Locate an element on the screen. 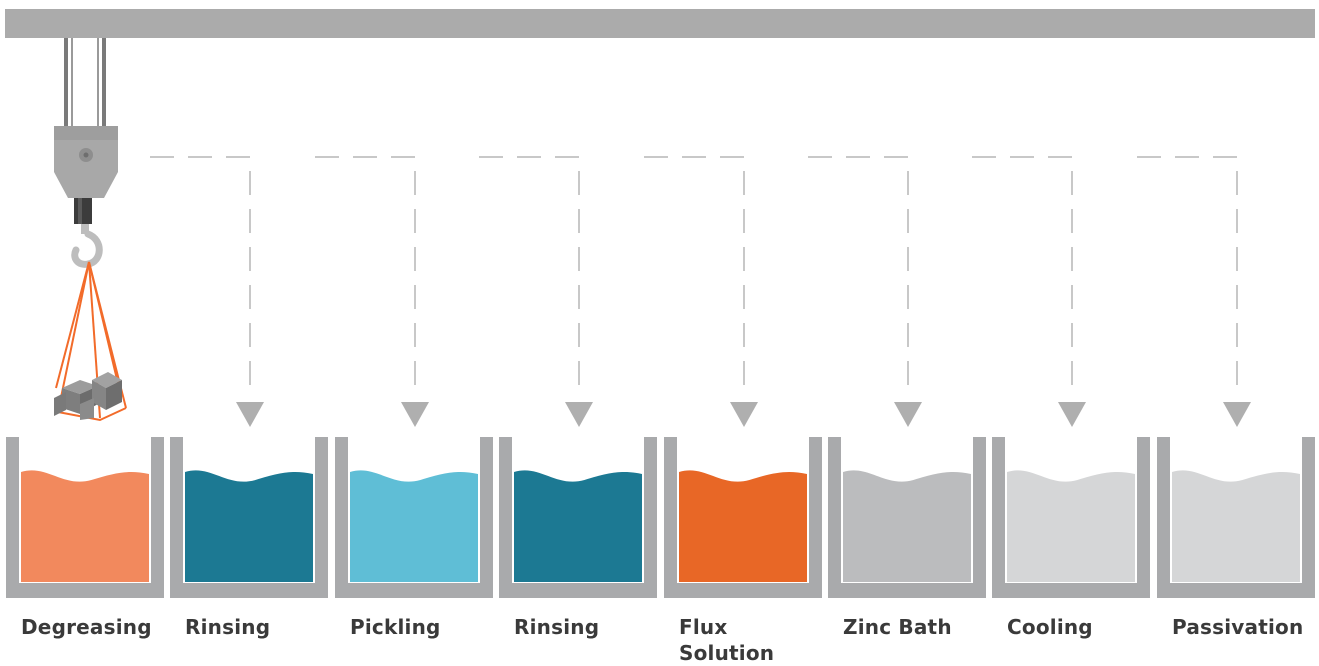 The width and height of the screenshot is (1319, 666). overhead-rail is located at coordinates (660, 23).